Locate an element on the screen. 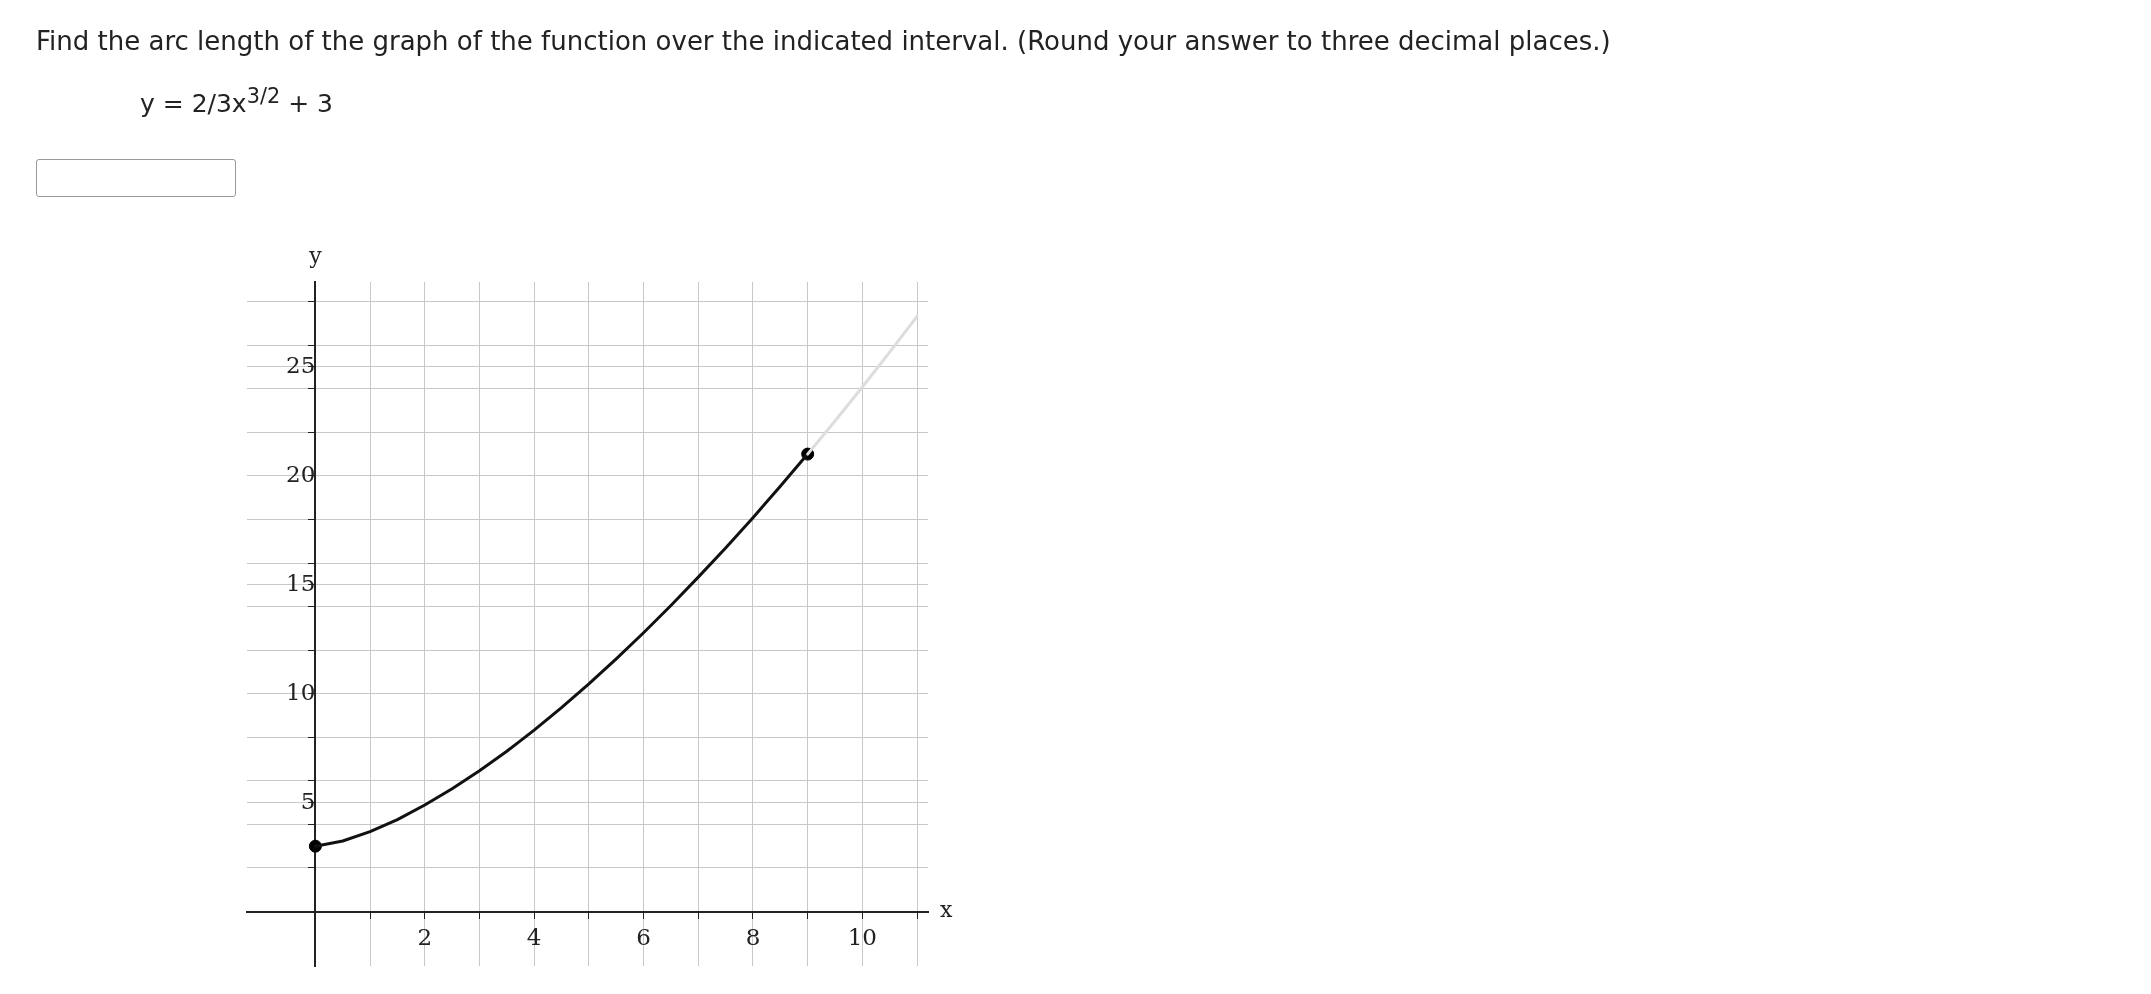  chart-title: Find the arc length of the graph of the function over the indicated interval. (Round your answer to three decimal places.) is located at coordinates (823, 41).